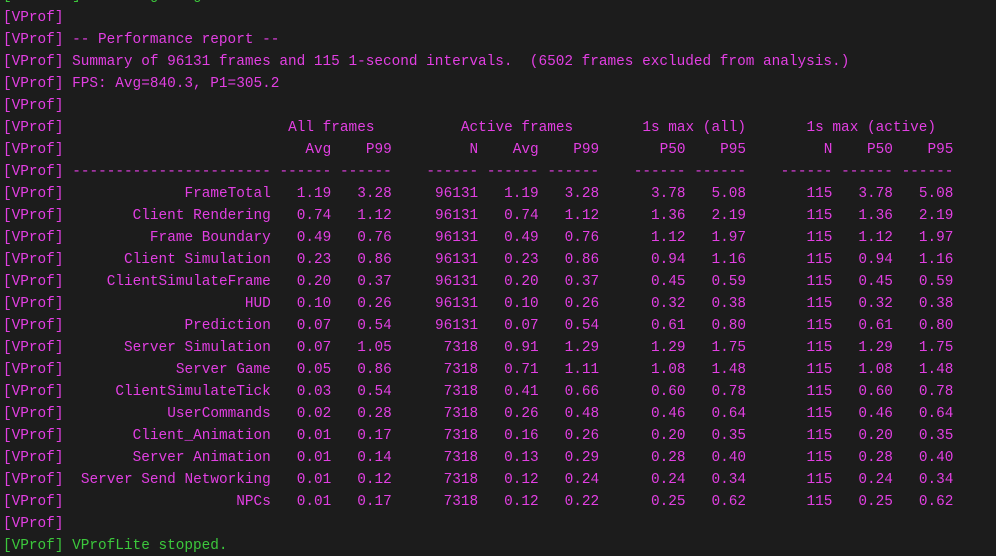 This screenshot has height=556, width=996. What do you see at coordinates (188, 282) in the screenshot?
I see `row-name: ClientSimulateFrame` at bounding box center [188, 282].